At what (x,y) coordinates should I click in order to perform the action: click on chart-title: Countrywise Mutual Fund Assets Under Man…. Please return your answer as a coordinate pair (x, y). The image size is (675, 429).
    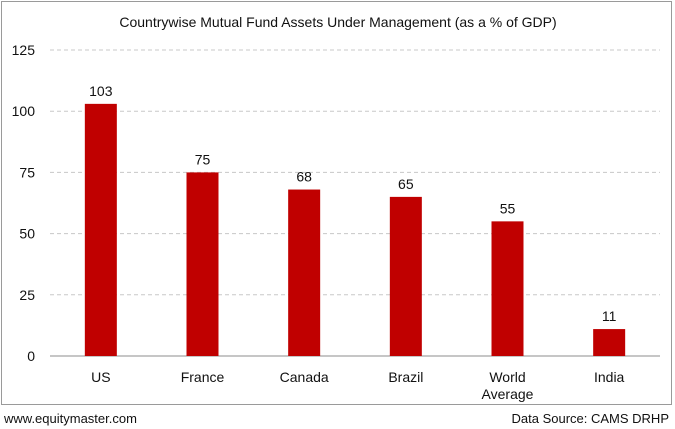
    Looking at the image, I should click on (337, 22).